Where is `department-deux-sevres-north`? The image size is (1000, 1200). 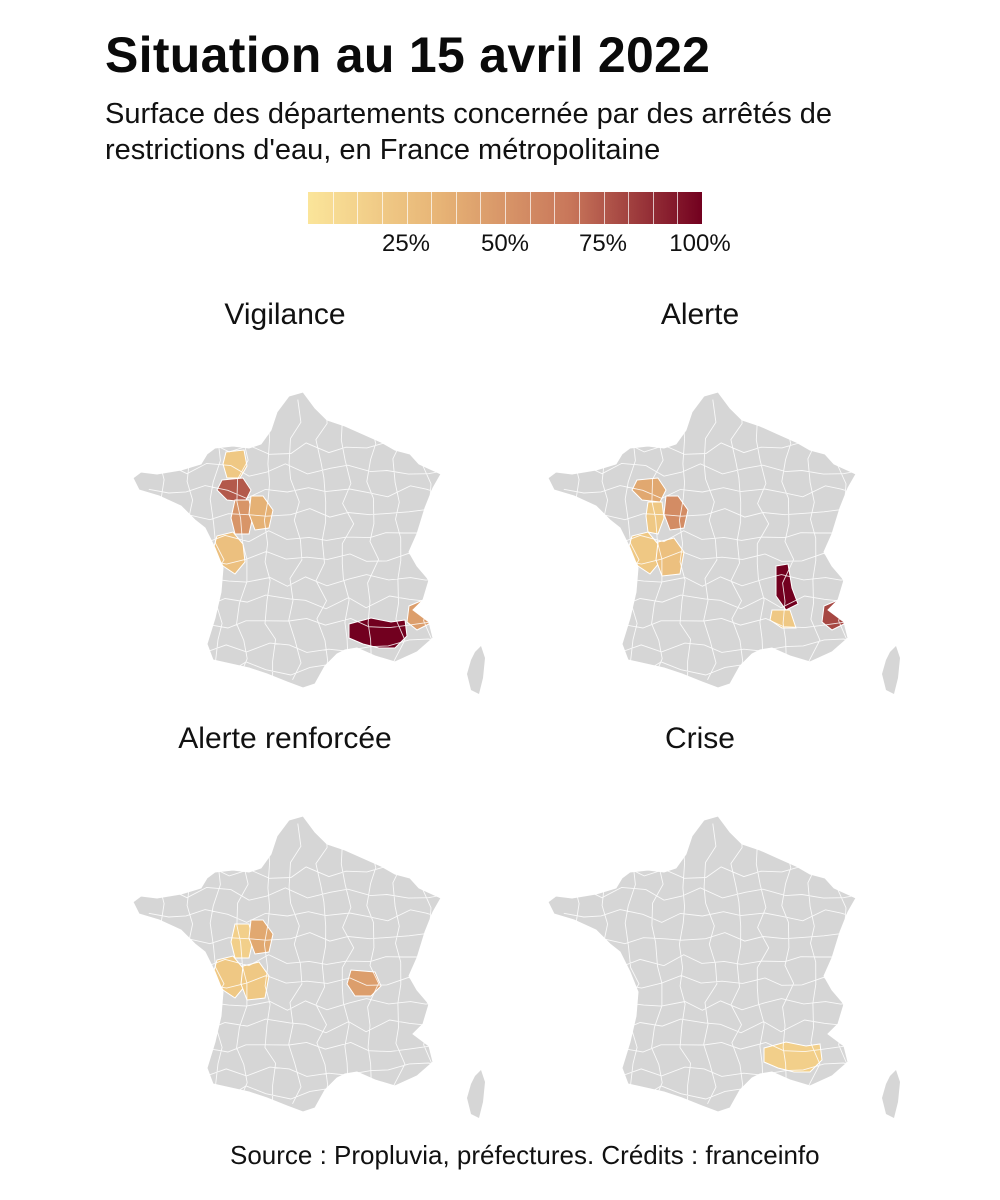
department-deux-sevres-north is located at coordinates (655, 518).